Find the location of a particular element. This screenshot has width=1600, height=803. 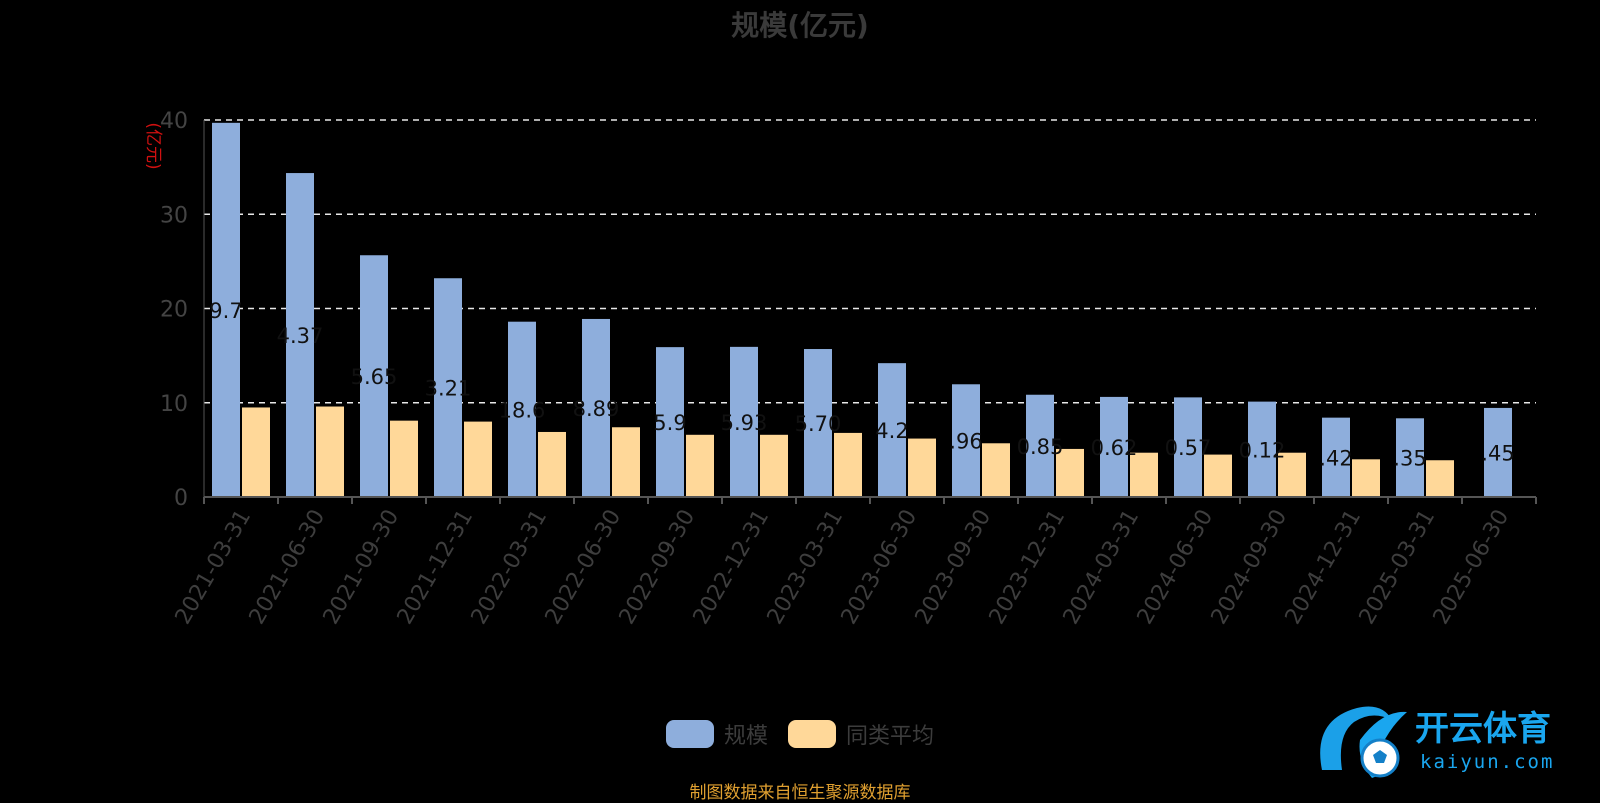

legend-item-peer-average: 同类平均 is located at coordinates (861, 734).